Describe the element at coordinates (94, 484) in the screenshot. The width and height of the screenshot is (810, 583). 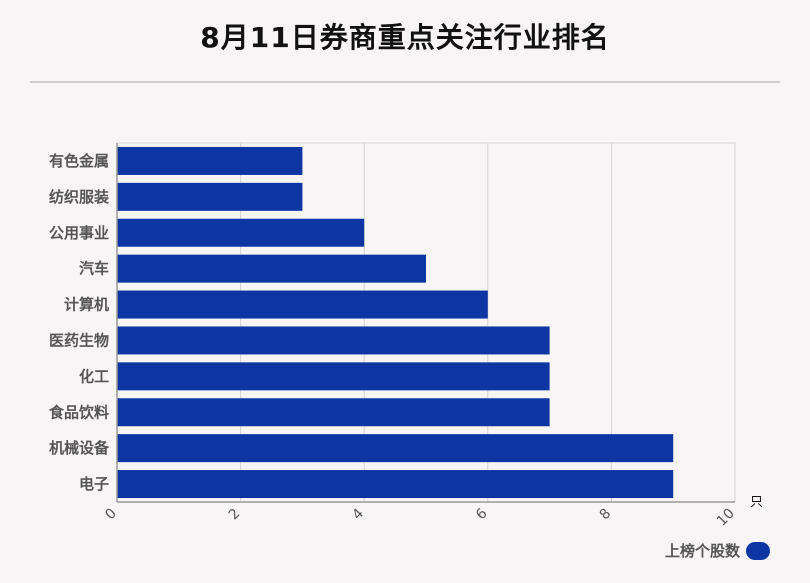
I see `category-label-9: 电子` at that location.